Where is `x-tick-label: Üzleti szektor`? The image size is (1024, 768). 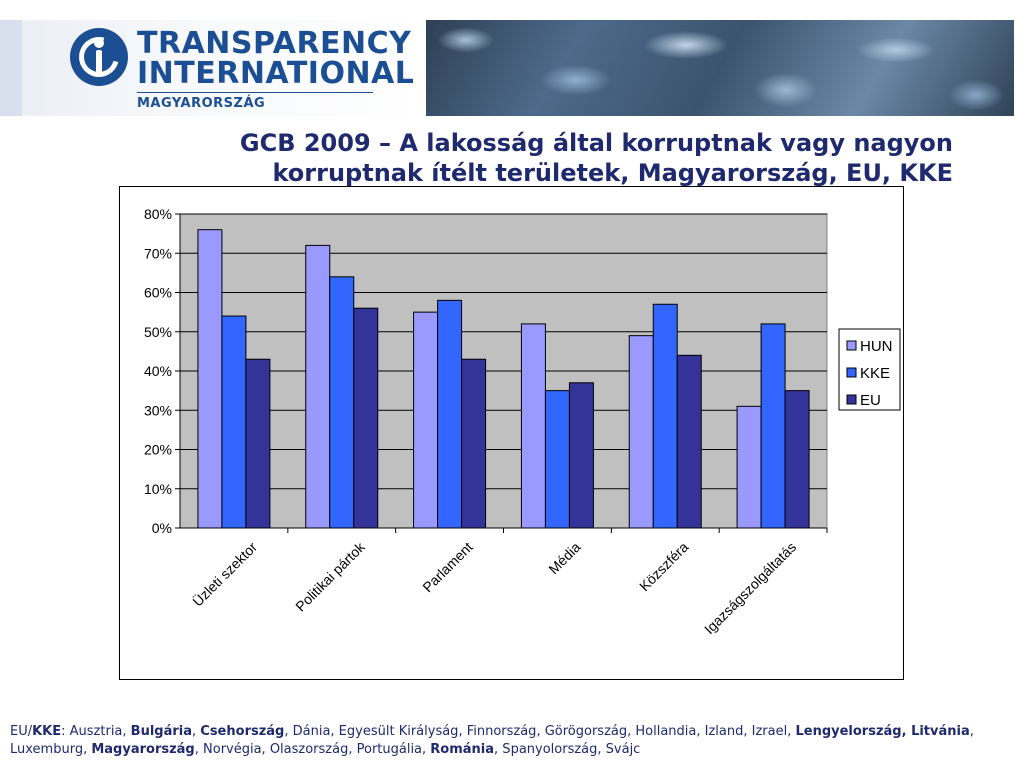 x-tick-label: Üzleti szektor is located at coordinates (225, 574).